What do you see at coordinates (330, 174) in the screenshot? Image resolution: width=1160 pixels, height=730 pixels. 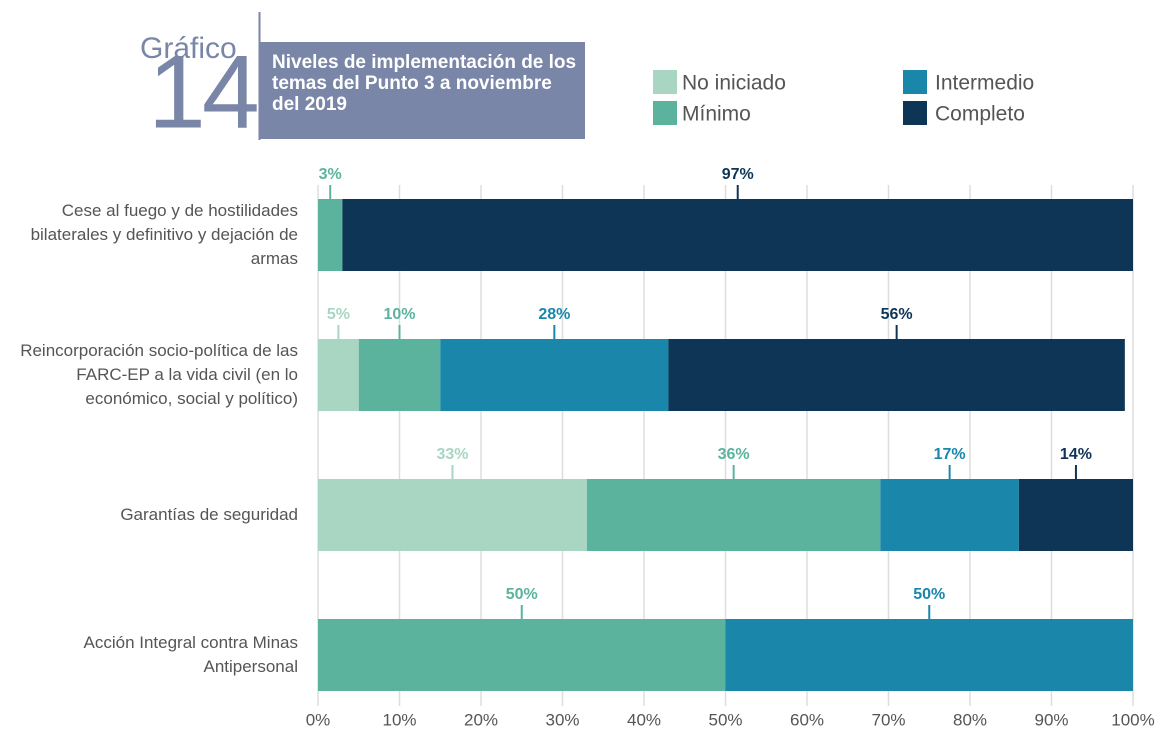 I see `value-label: 3%` at bounding box center [330, 174].